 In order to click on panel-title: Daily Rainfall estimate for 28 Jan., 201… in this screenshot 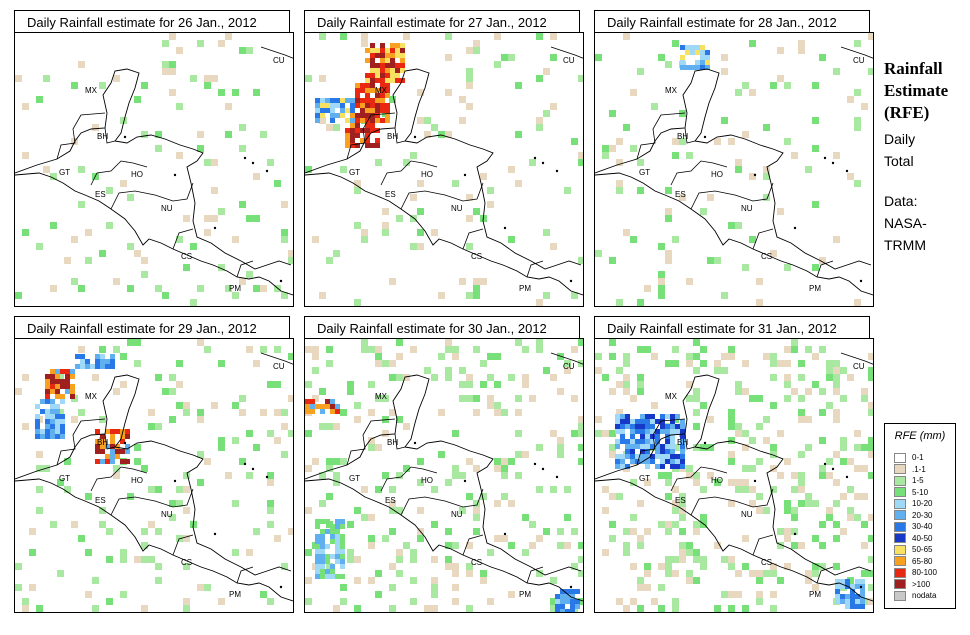, I will do `click(732, 21)`.